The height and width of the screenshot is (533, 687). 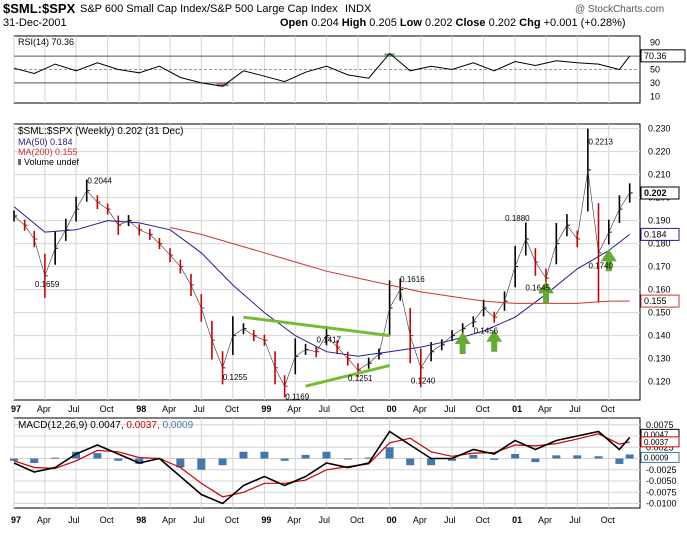 I want to click on price-annotation-label: 0.2044, so click(x=99, y=180).